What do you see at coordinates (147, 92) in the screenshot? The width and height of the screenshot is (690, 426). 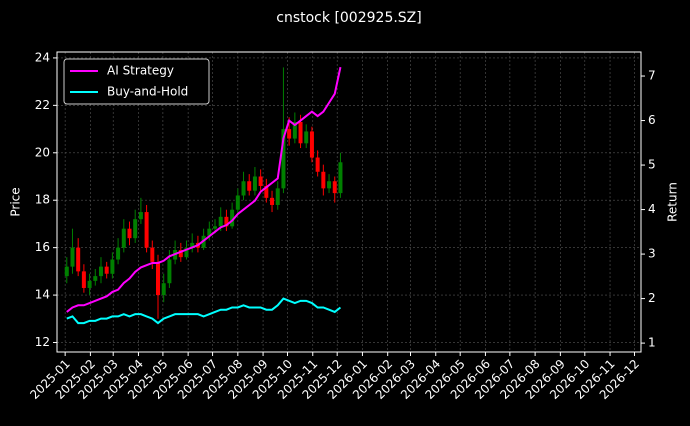 I see `legend-label: Buy-and-Hold` at bounding box center [147, 92].